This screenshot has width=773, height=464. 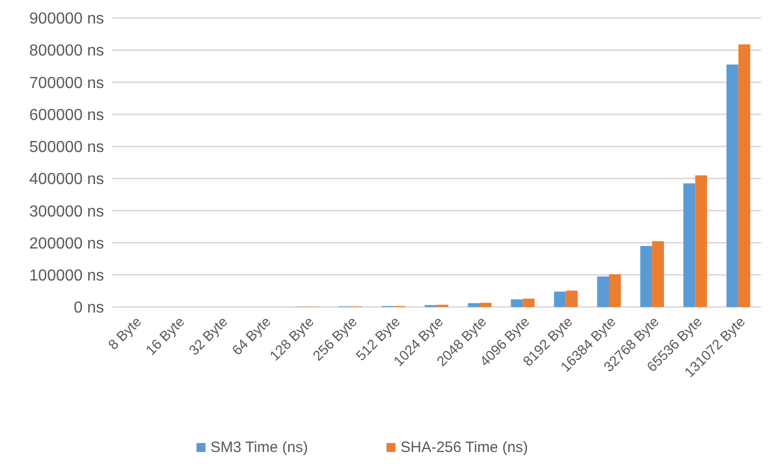 What do you see at coordinates (66, 19) in the screenshot?
I see `y-tick-label: 900000 ns` at bounding box center [66, 19].